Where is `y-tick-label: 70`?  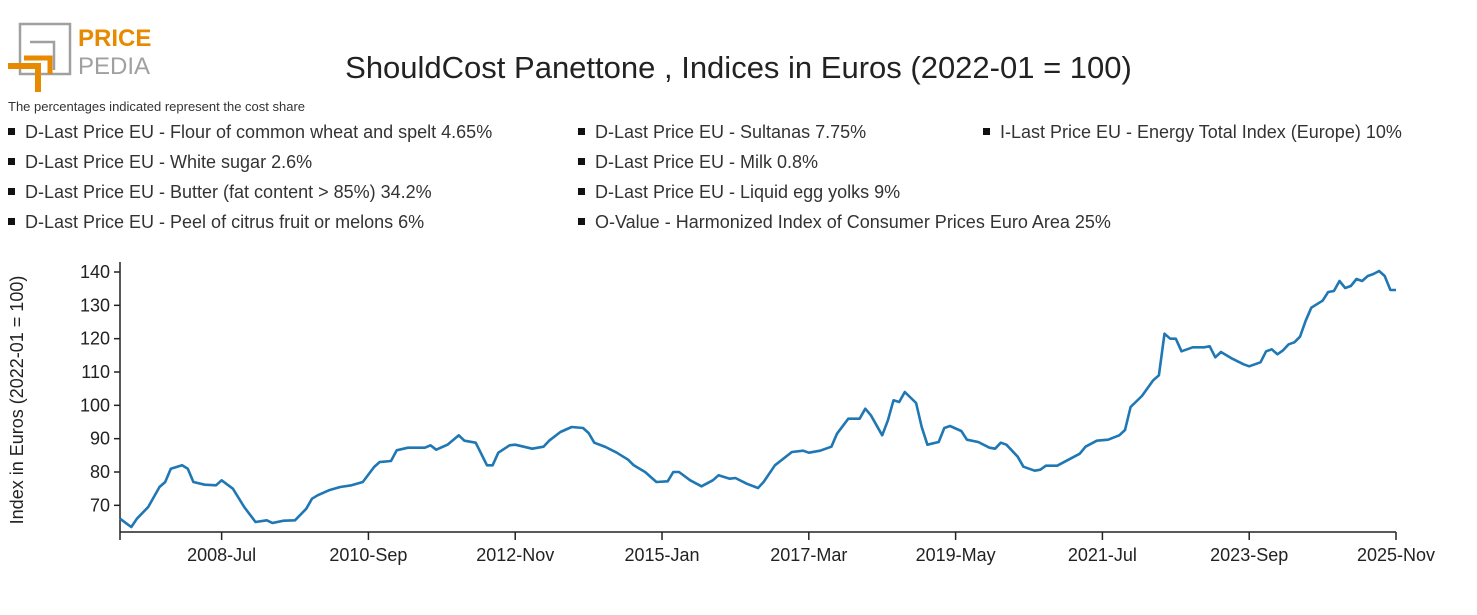
y-tick-label: 70 is located at coordinates (100, 505).